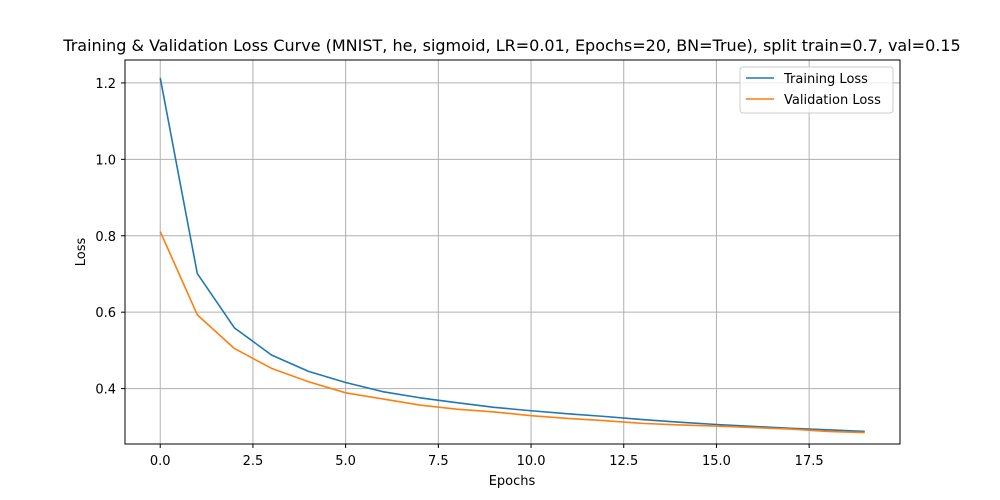 Image resolution: width=1000 pixels, height=500 pixels. I want to click on x-tick-label: 12.5, so click(623, 461).